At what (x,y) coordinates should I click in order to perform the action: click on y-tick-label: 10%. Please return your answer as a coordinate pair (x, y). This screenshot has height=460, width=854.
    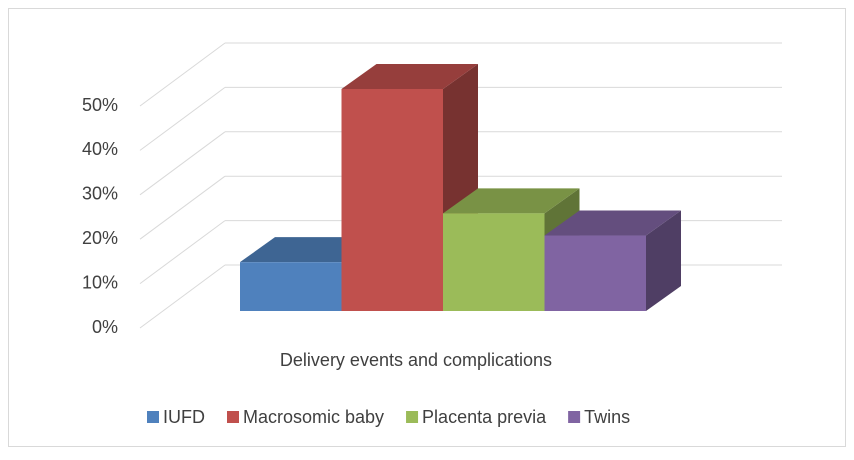
    Looking at the image, I should click on (100, 282).